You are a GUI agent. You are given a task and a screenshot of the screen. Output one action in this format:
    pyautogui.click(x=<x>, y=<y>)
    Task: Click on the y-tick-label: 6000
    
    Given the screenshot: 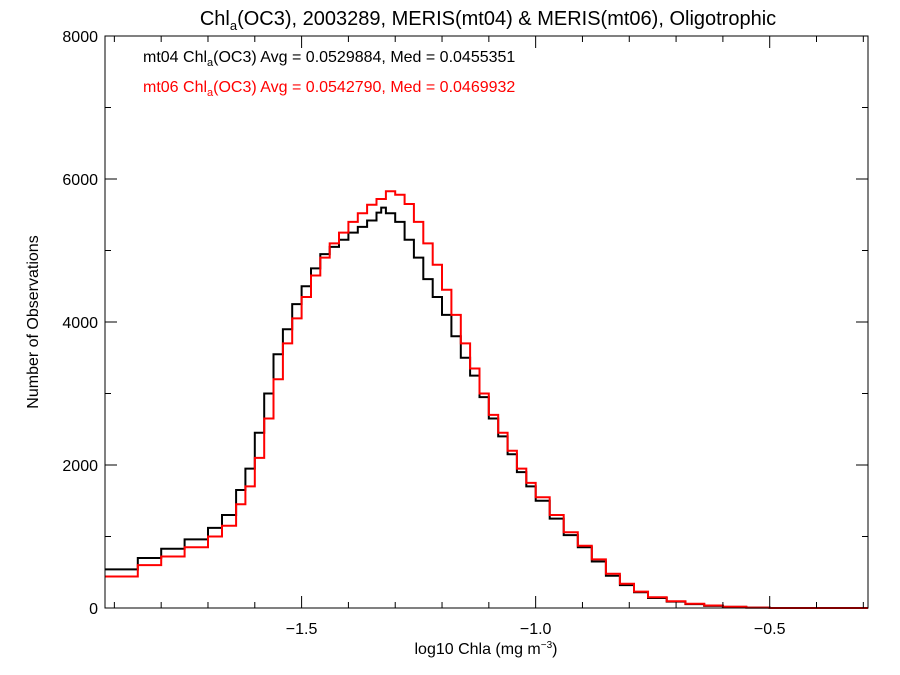 What is the action you would take?
    pyautogui.click(x=80, y=180)
    